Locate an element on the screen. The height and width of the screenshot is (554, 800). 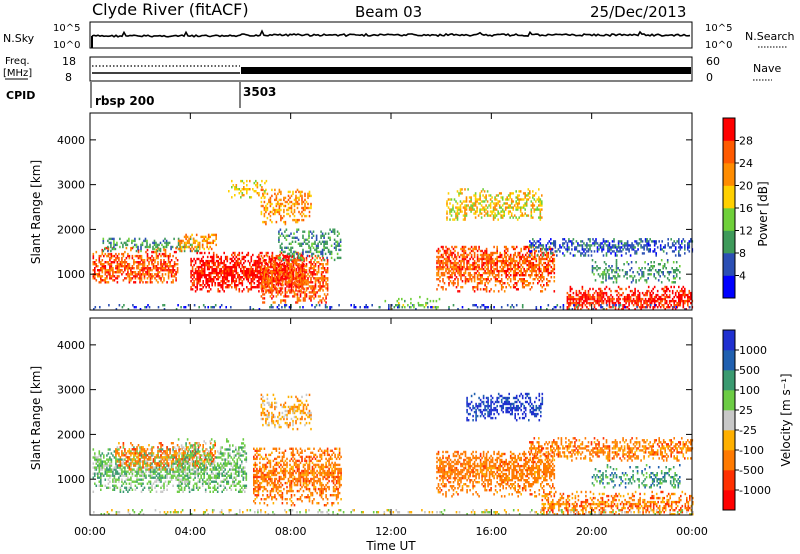
power-cell-2017 is located at coordinates (326, 302).